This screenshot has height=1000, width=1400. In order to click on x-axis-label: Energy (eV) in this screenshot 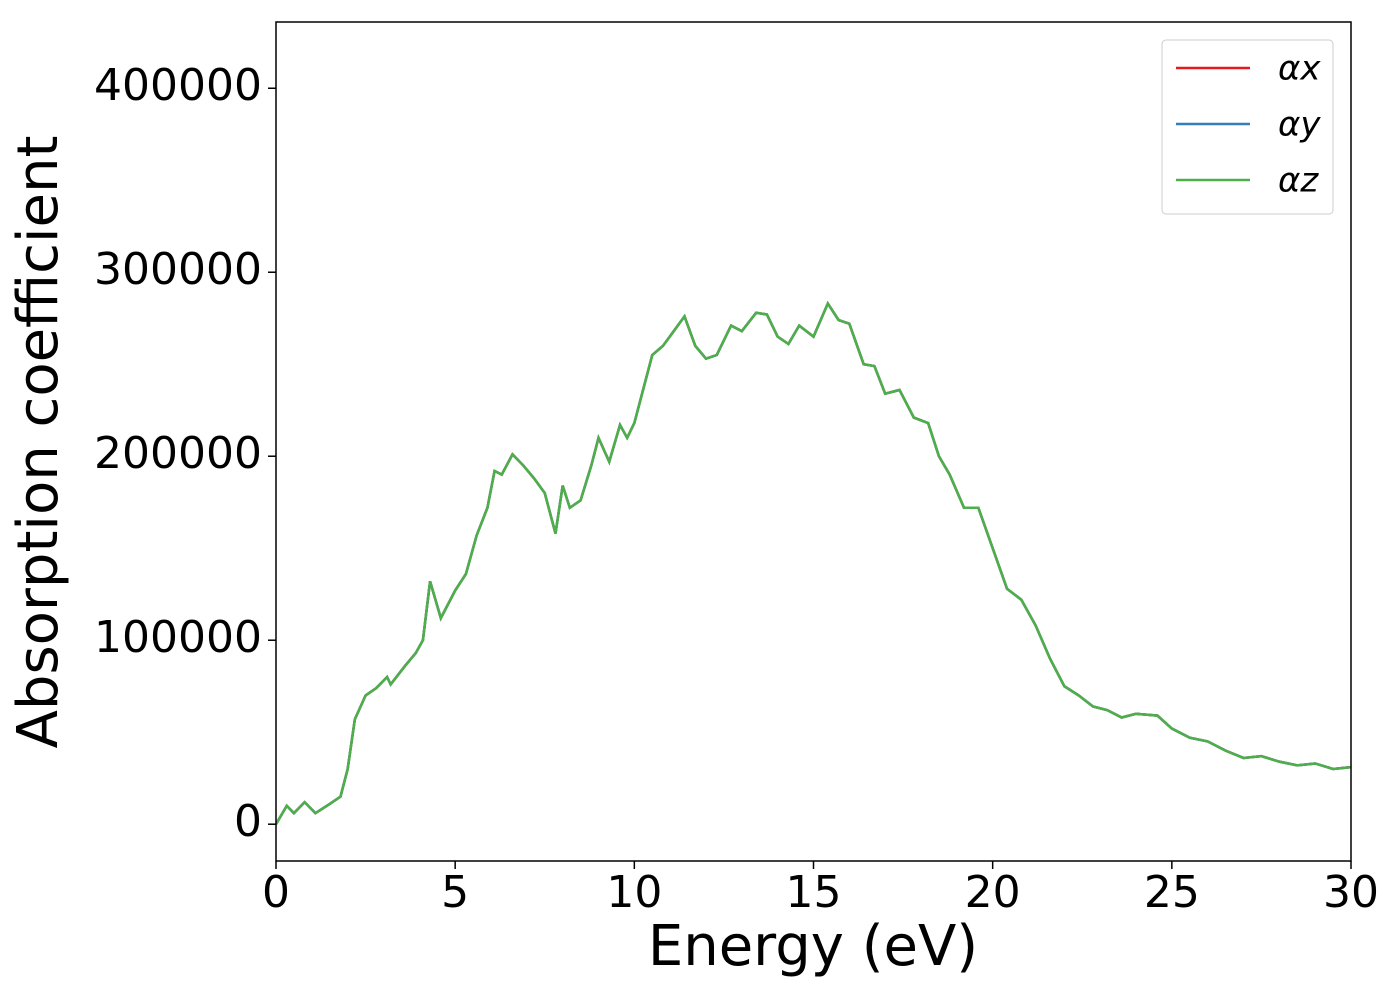, I will do `click(813, 946)`.